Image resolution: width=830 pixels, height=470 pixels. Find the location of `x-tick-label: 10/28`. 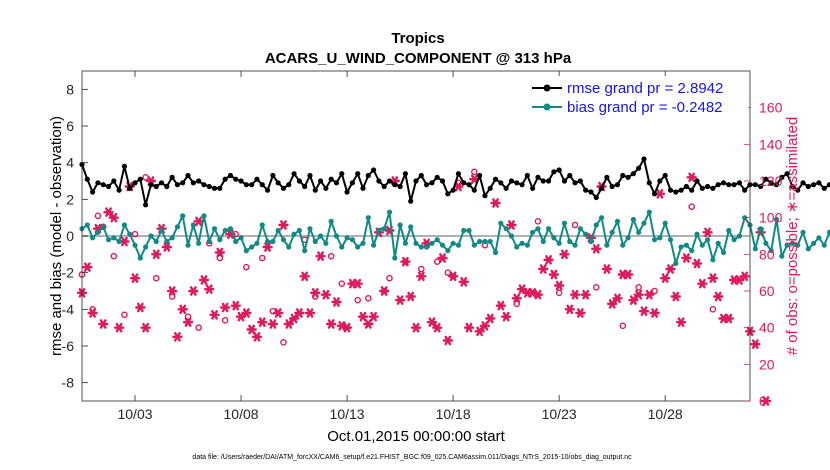

x-tick-label: 10/28 is located at coordinates (665, 414).